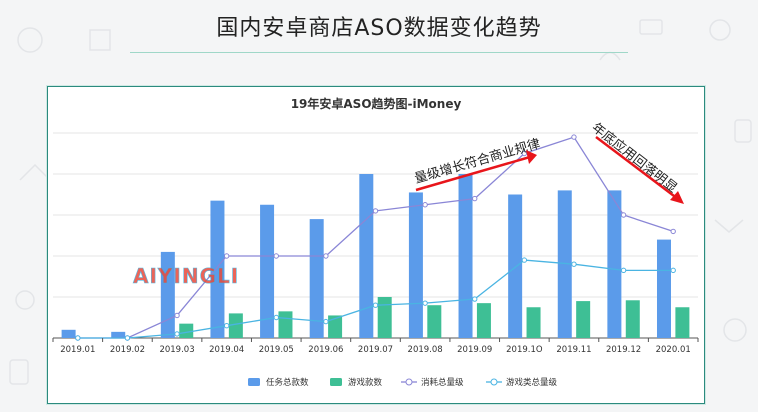 Image resolution: width=758 pixels, height=412 pixels. Describe the element at coordinates (127, 350) in the screenshot. I see `x-tick-label: 2019.02` at that location.